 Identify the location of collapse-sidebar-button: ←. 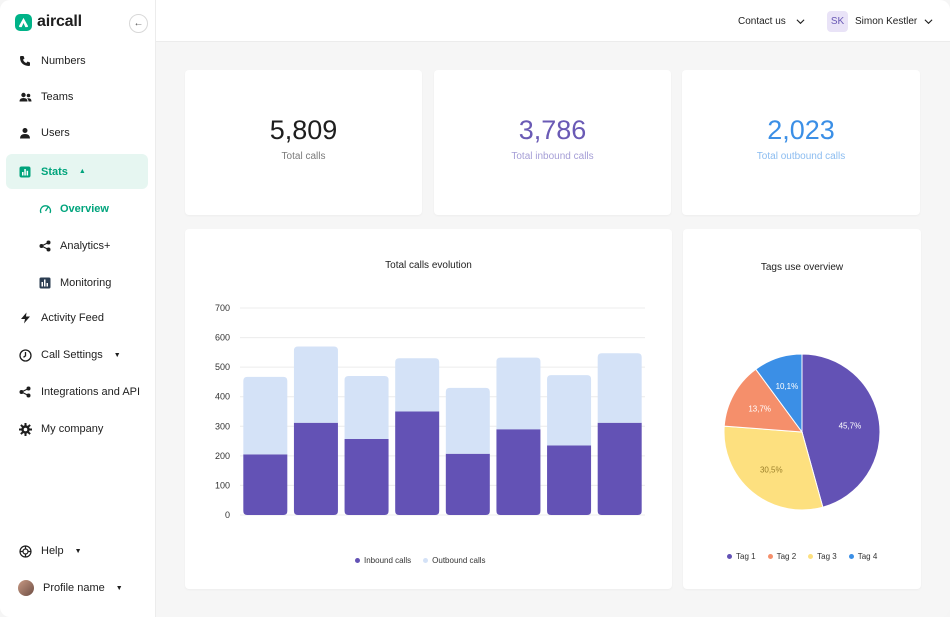
(138, 23).